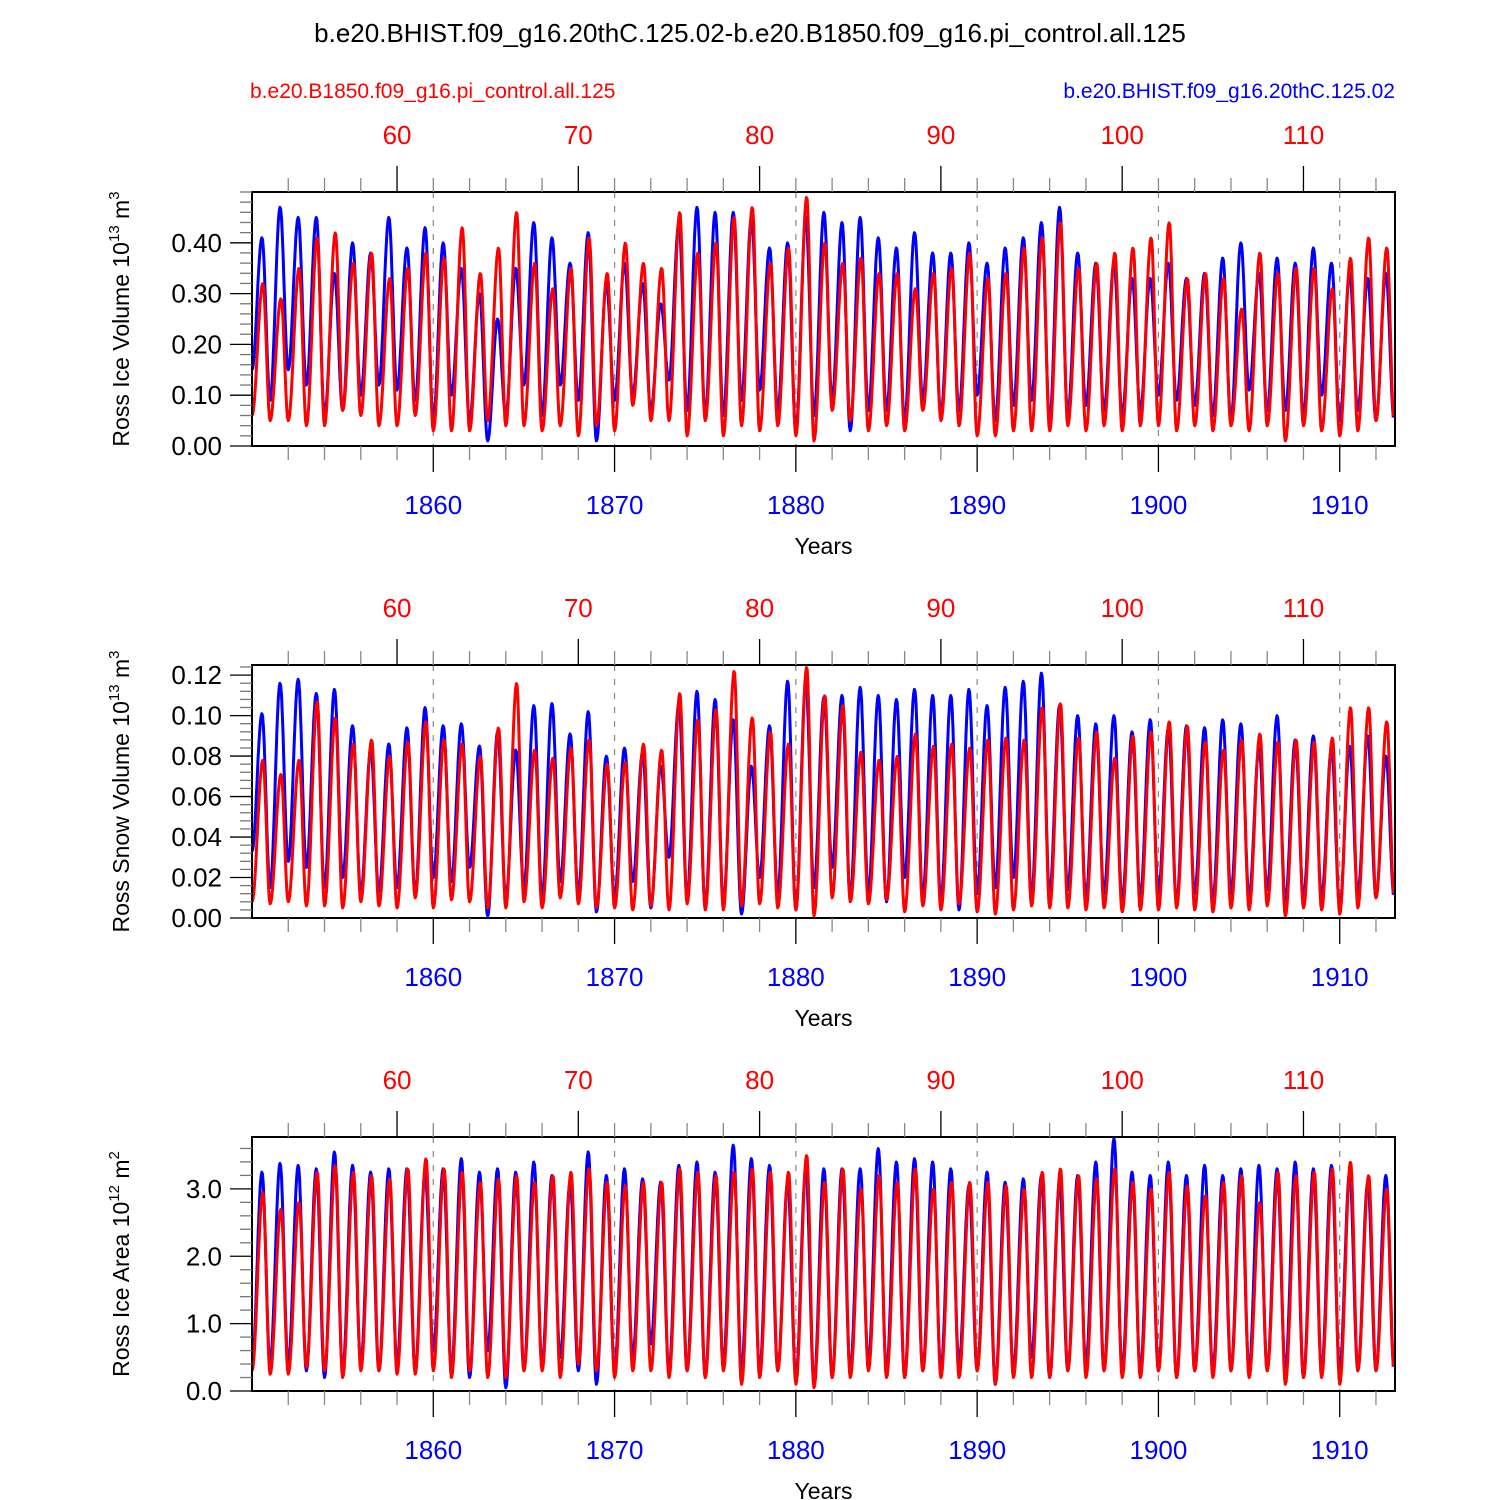 The width and height of the screenshot is (1500, 1500). What do you see at coordinates (823, 324) in the screenshot?
I see `series-historical-line` at bounding box center [823, 324].